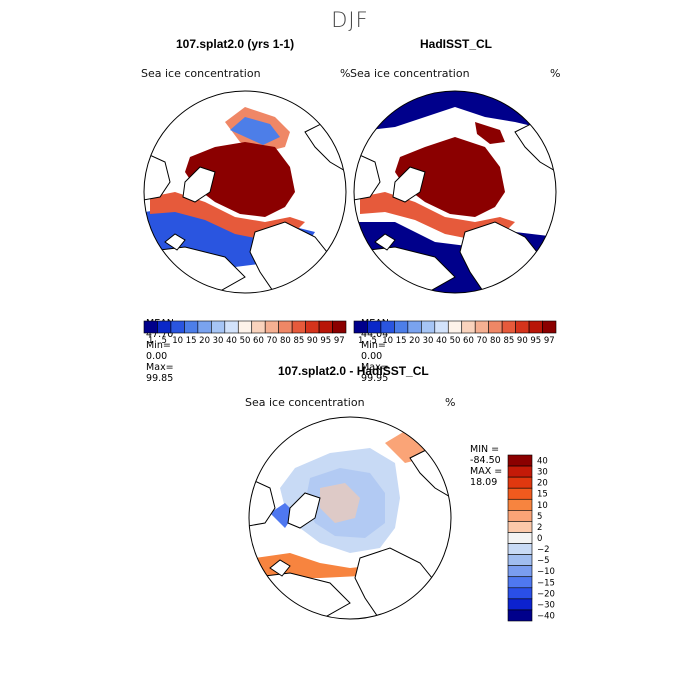 This screenshot has width=700, height=700. Describe the element at coordinates (375, 367) in the screenshot. I see `panel2-max-label: Max=` at that location.